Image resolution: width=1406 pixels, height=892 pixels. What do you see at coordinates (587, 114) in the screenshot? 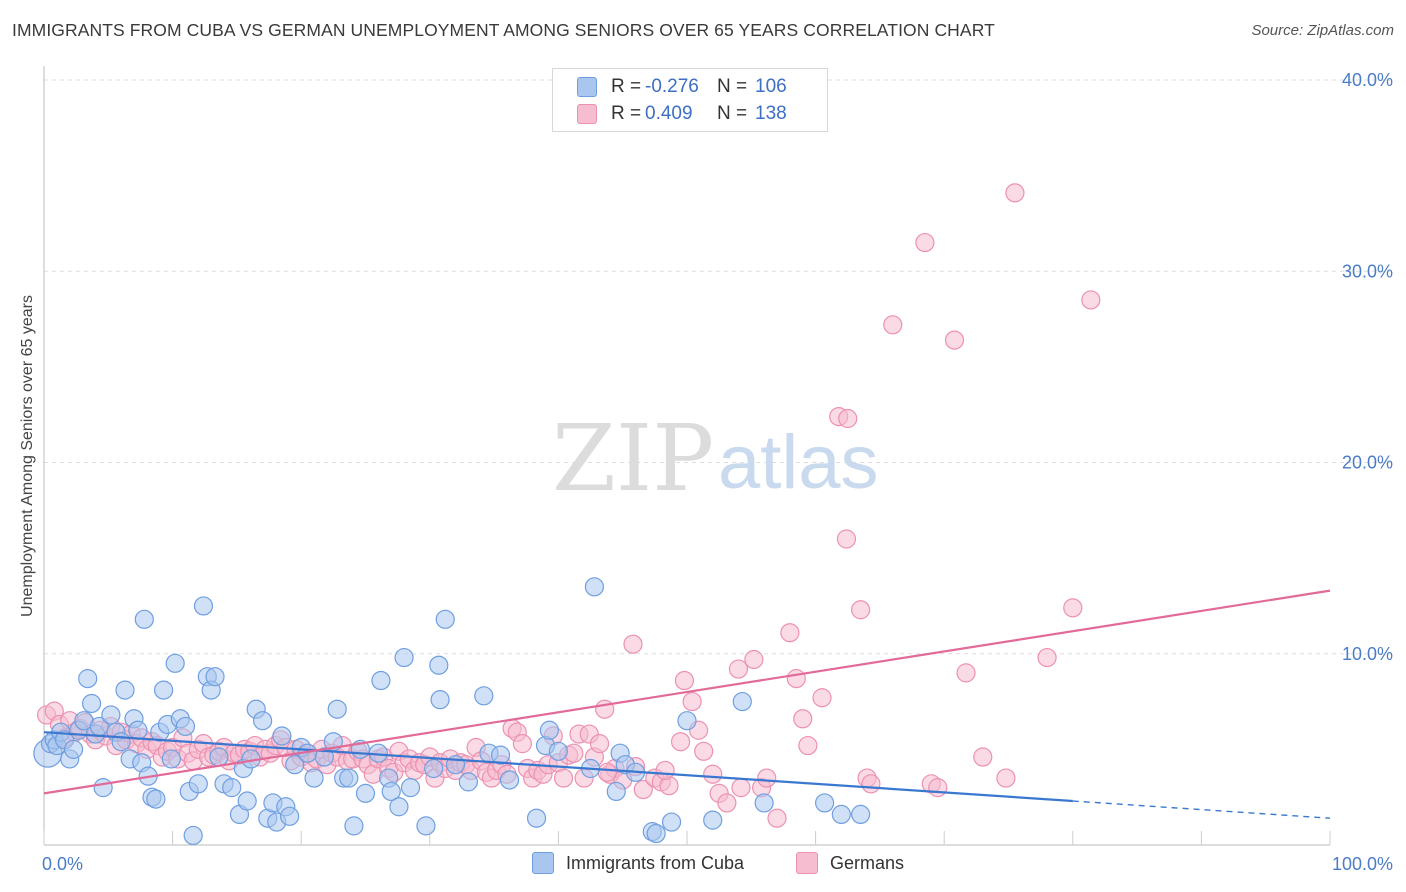
I see `legend-swatch-germans` at bounding box center [587, 114].